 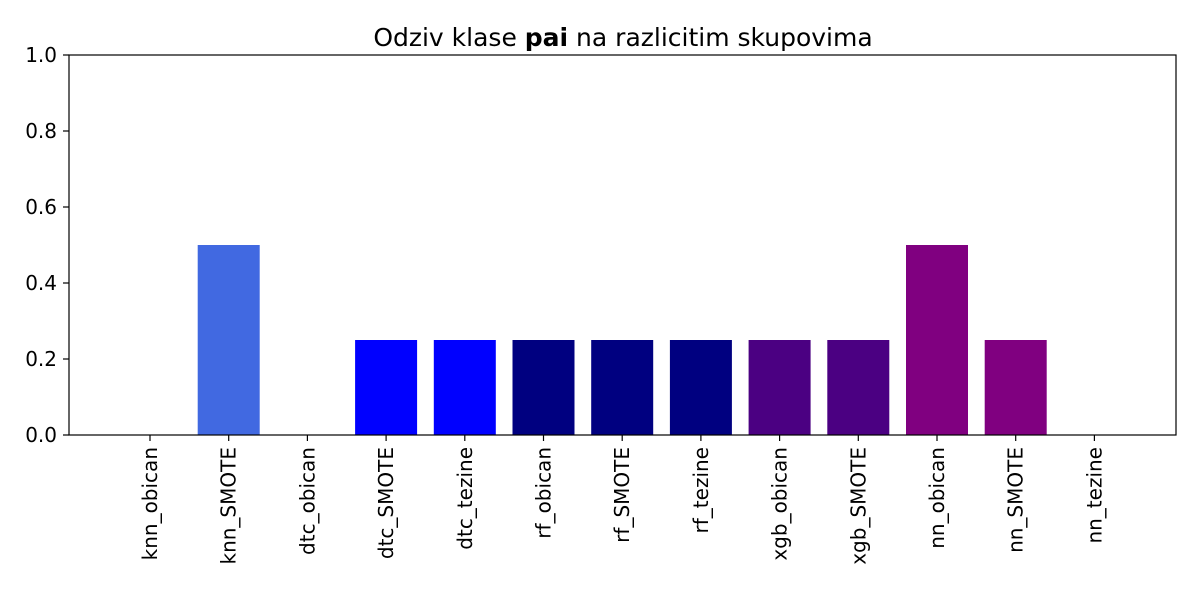 I want to click on chart-title-class-name: pai, so click(x=546, y=37).